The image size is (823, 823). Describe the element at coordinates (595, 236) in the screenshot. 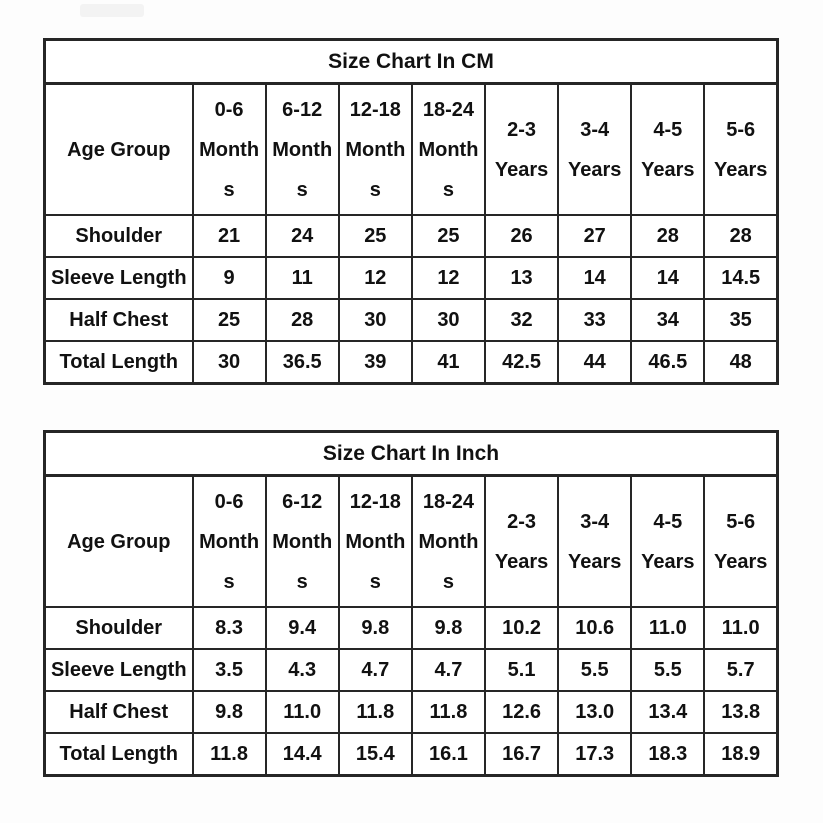

I see `table-cell: 27` at that location.